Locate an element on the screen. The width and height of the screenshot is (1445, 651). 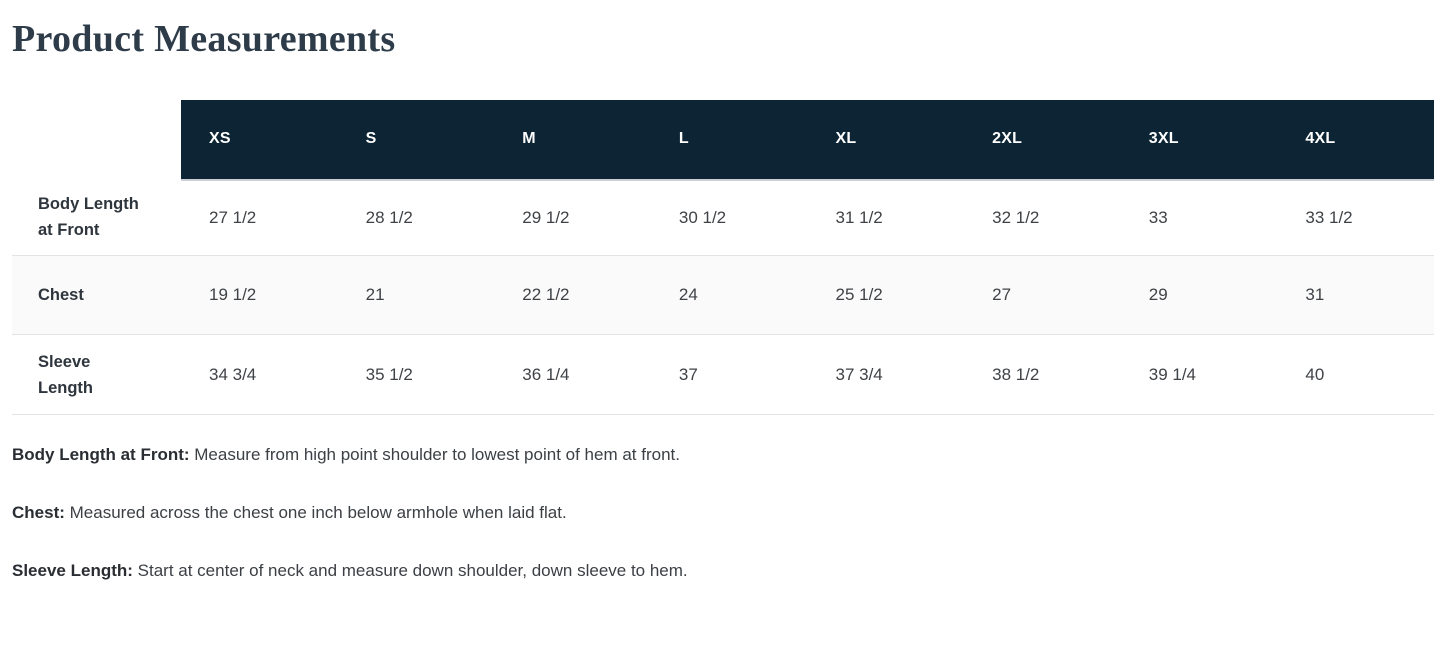
measurement-cell: 40 is located at coordinates (1315, 374).